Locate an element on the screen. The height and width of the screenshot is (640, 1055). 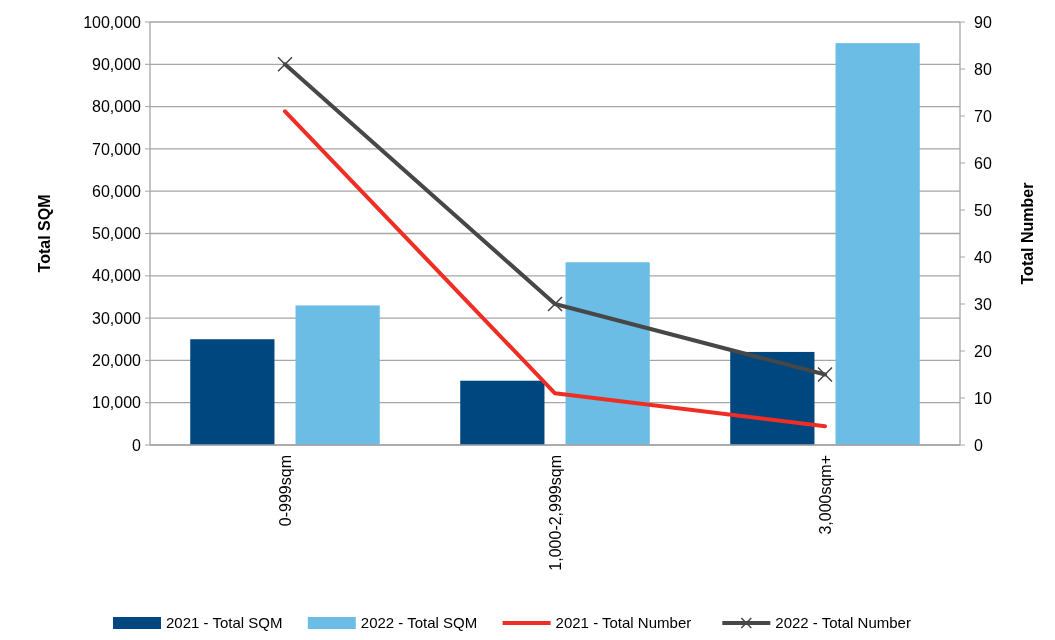
y-tick-label: 100,000 is located at coordinates (112, 22).